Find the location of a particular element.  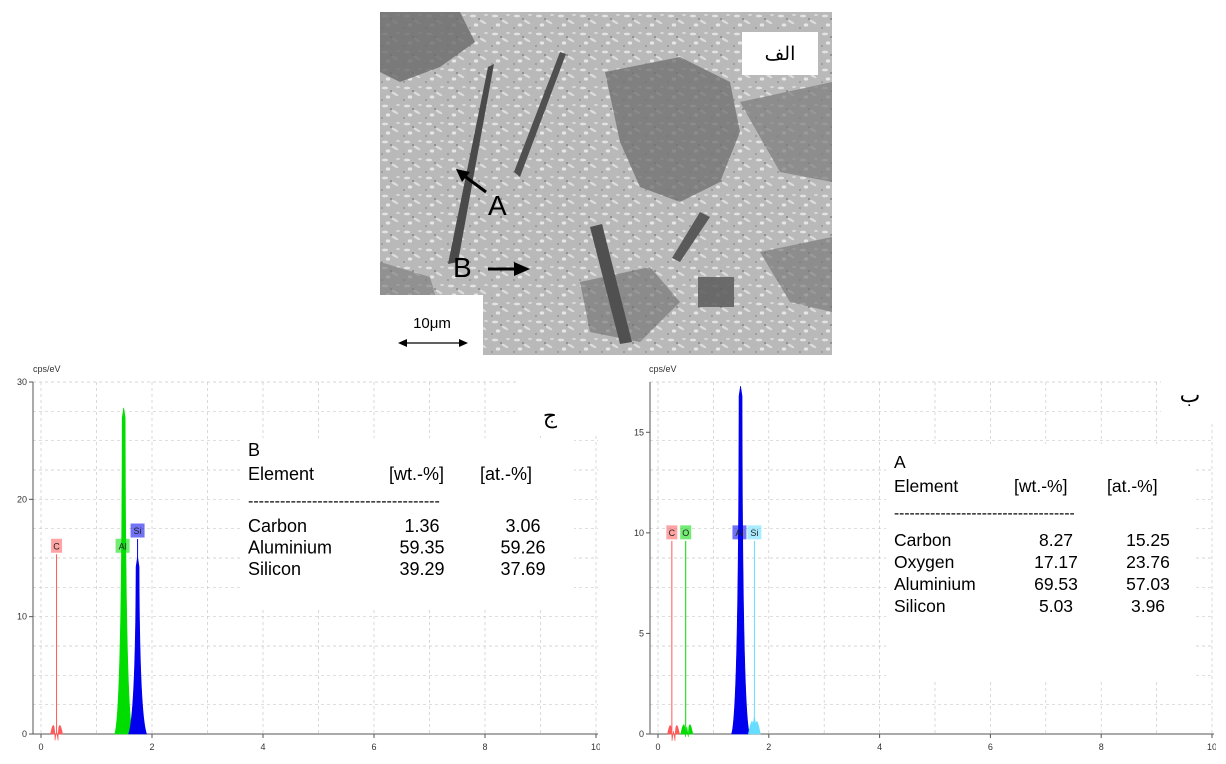

table-row-at: 3.06 is located at coordinates (522, 526).